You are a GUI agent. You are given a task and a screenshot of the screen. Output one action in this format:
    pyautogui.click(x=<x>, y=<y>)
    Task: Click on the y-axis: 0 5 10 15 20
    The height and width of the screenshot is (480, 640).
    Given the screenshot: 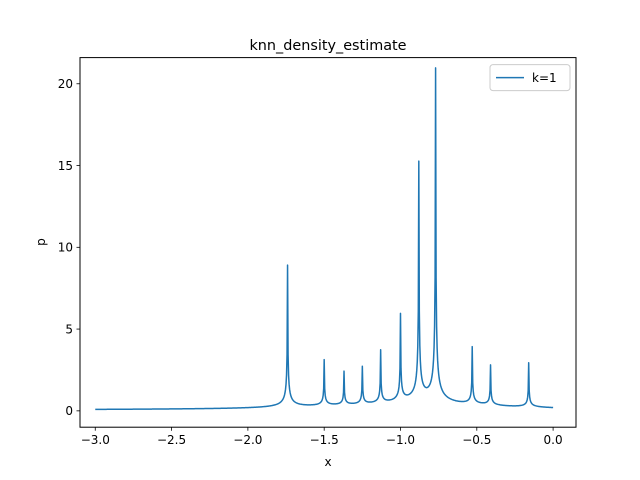 What is the action you would take?
    pyautogui.click(x=69, y=247)
    